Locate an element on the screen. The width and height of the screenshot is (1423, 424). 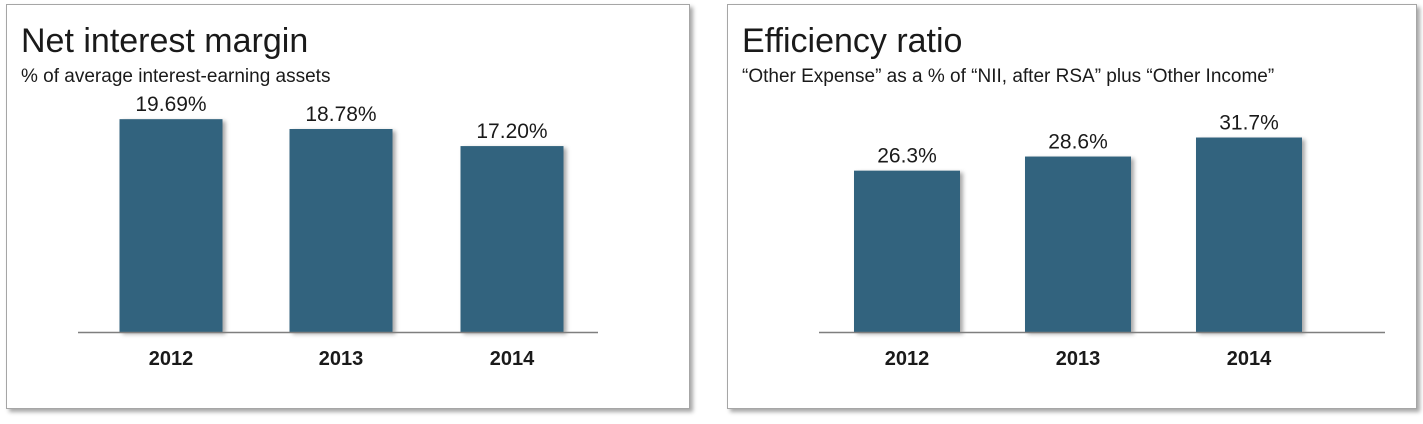
data-label-2012: 26.3% is located at coordinates (907, 156).